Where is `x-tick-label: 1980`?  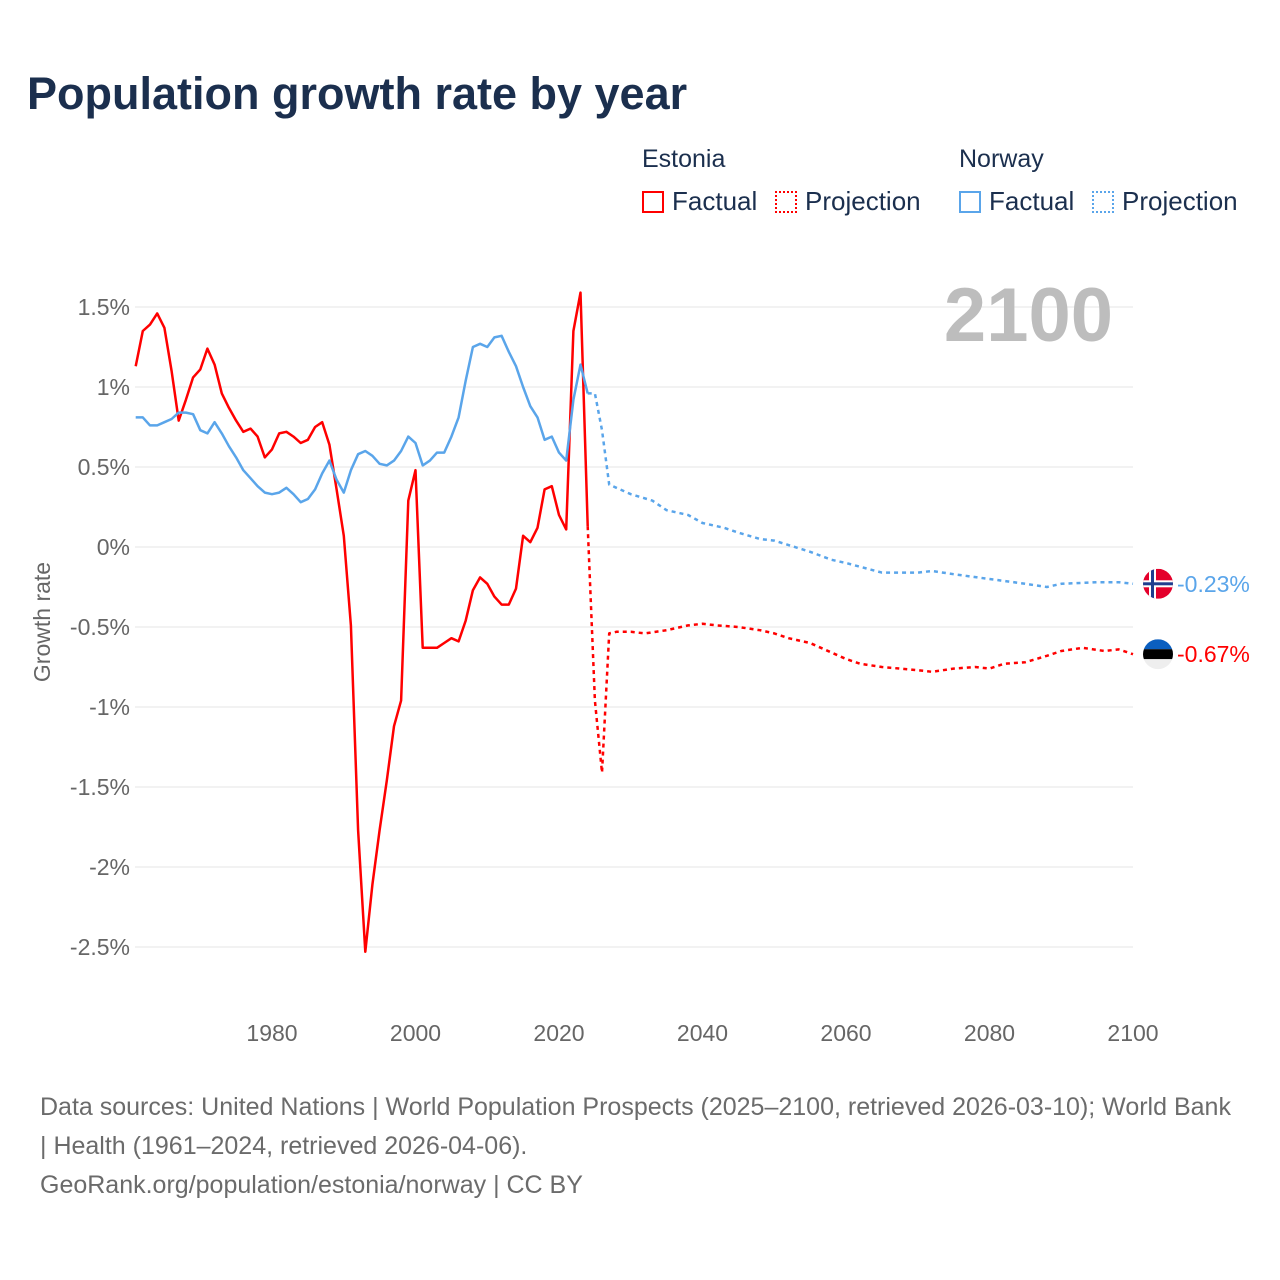 x-tick-label: 1980 is located at coordinates (271, 1033).